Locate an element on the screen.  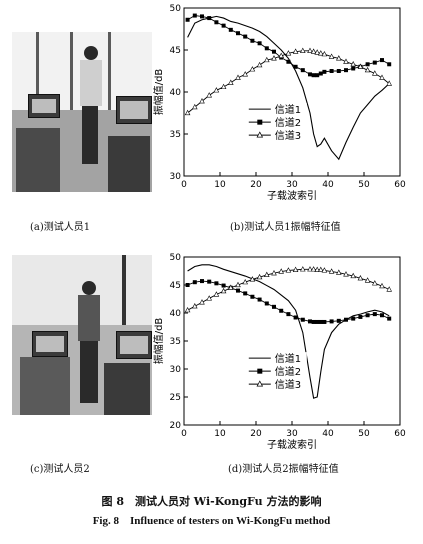
monitor-left is located at coordinates (44, 106).